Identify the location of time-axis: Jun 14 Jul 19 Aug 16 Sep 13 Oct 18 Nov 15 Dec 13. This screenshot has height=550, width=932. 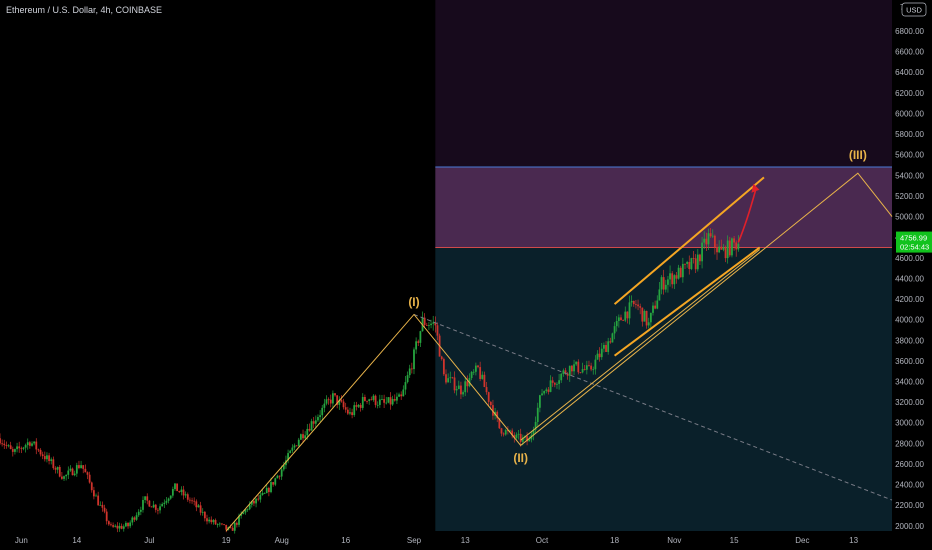
(437, 540).